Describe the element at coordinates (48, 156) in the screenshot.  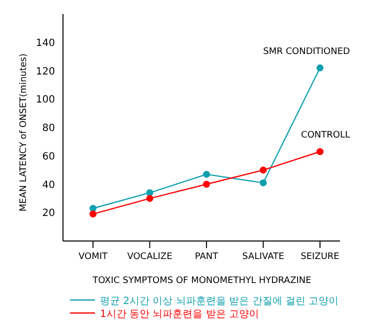
I see `y-tick-label: 60` at that location.